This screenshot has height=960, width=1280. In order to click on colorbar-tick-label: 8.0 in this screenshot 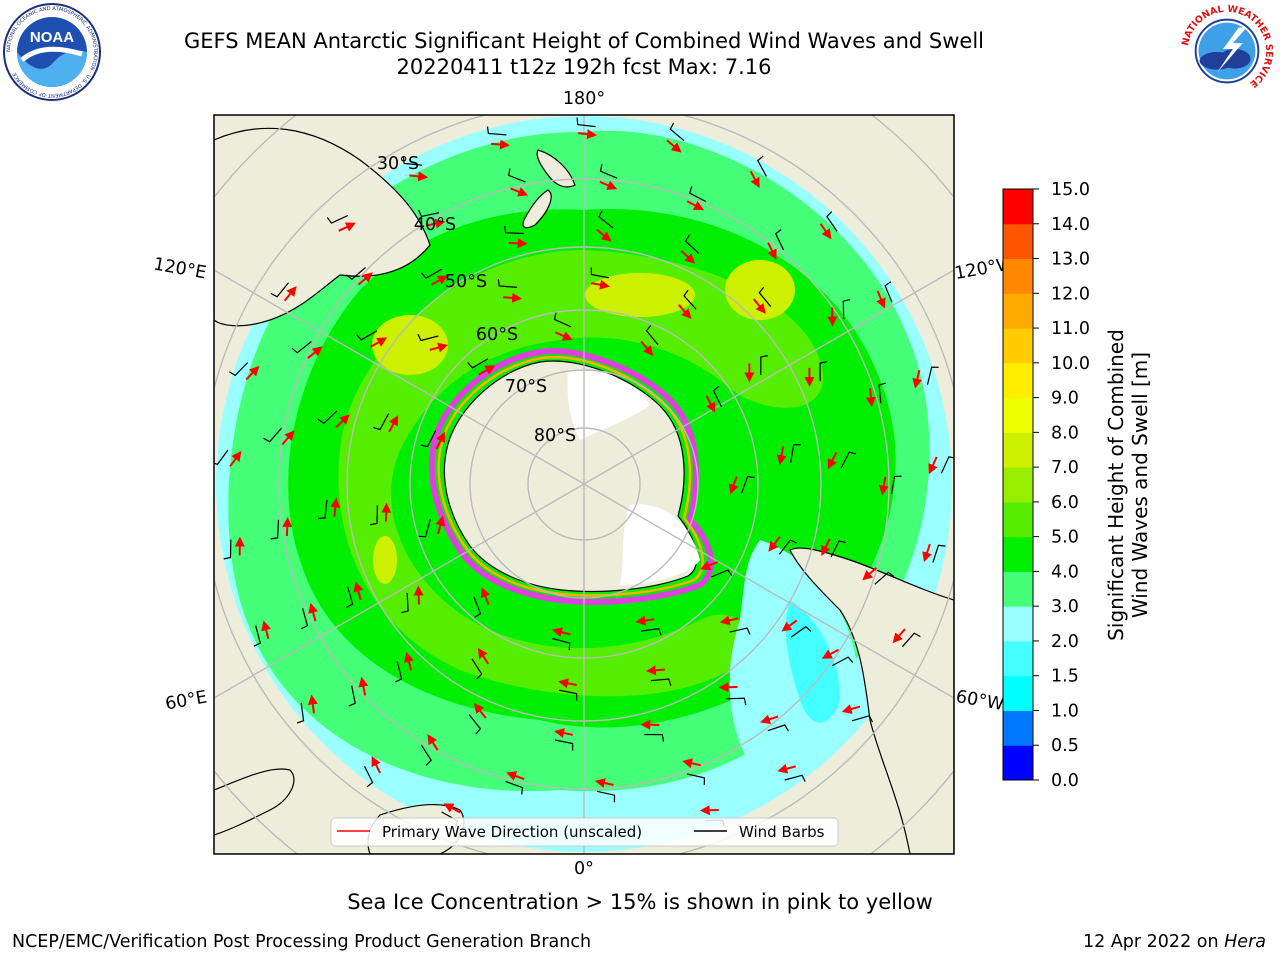, I will do `click(1065, 433)`.